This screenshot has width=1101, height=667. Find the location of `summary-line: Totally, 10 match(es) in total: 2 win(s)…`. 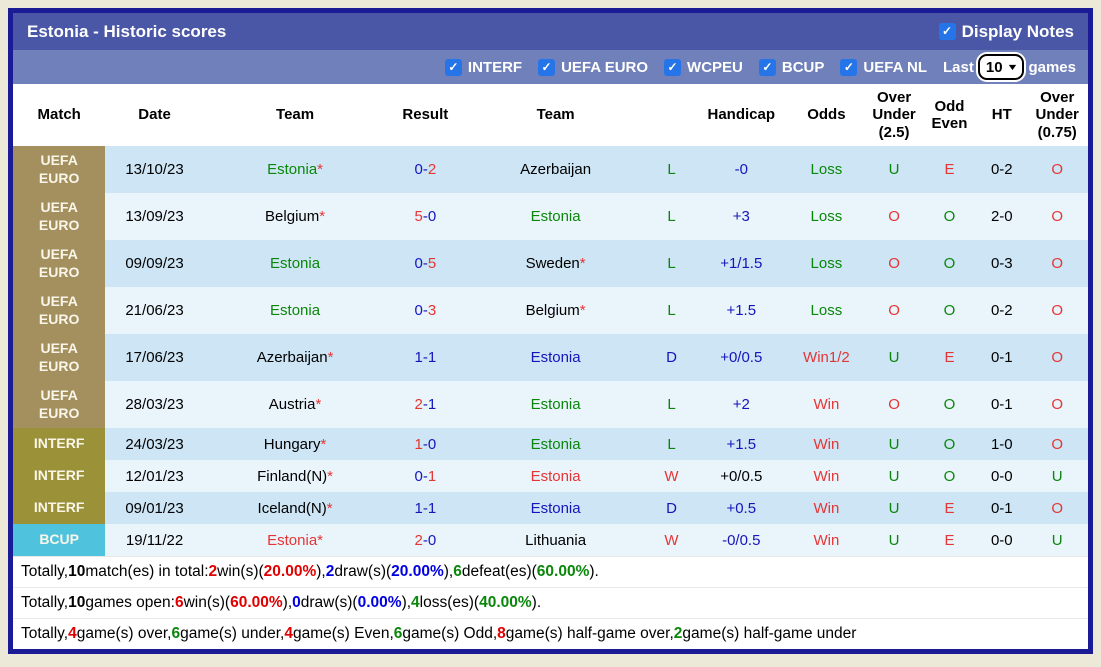

summary-line: Totally, 10 match(es) in total: 2 win(s)… is located at coordinates (550, 571).